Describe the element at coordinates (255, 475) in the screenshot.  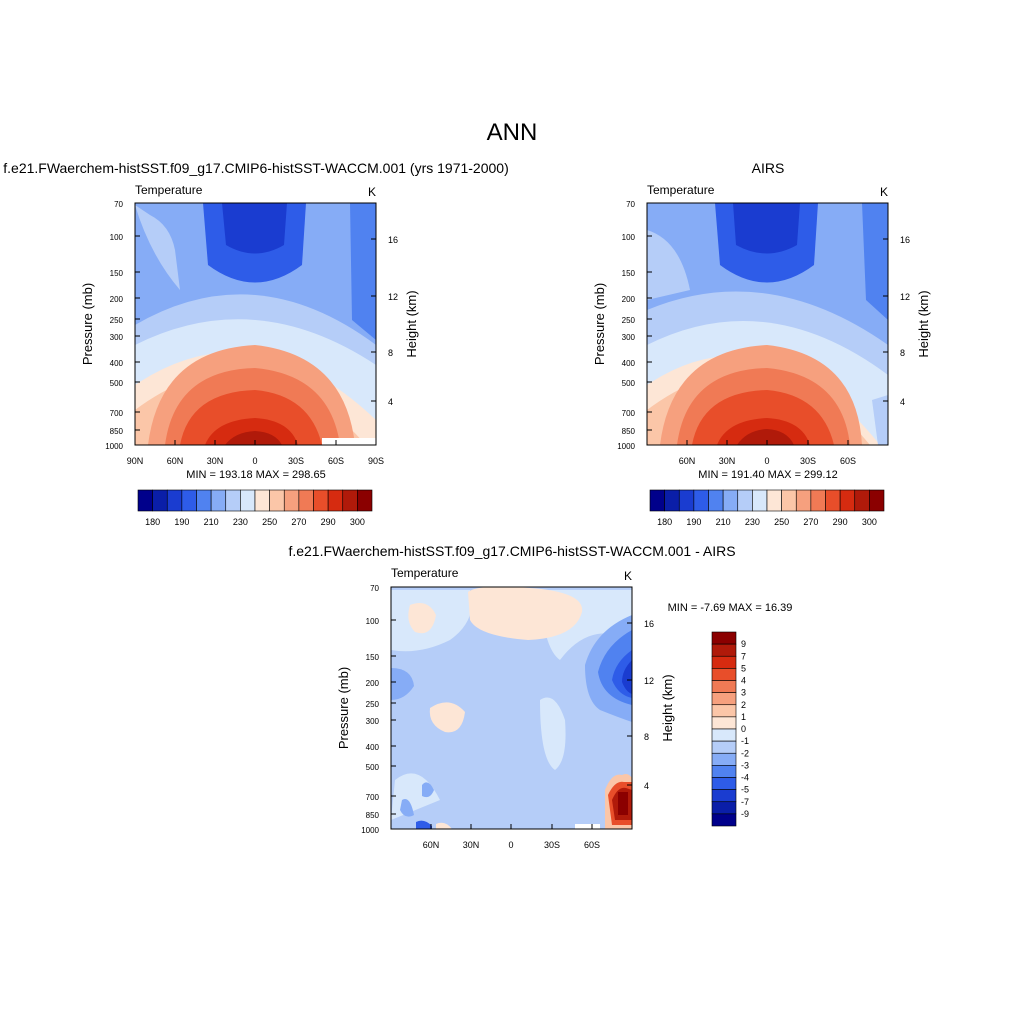
I see `min-max-stats: MIN = 193.18 MAX = 298.65` at that location.